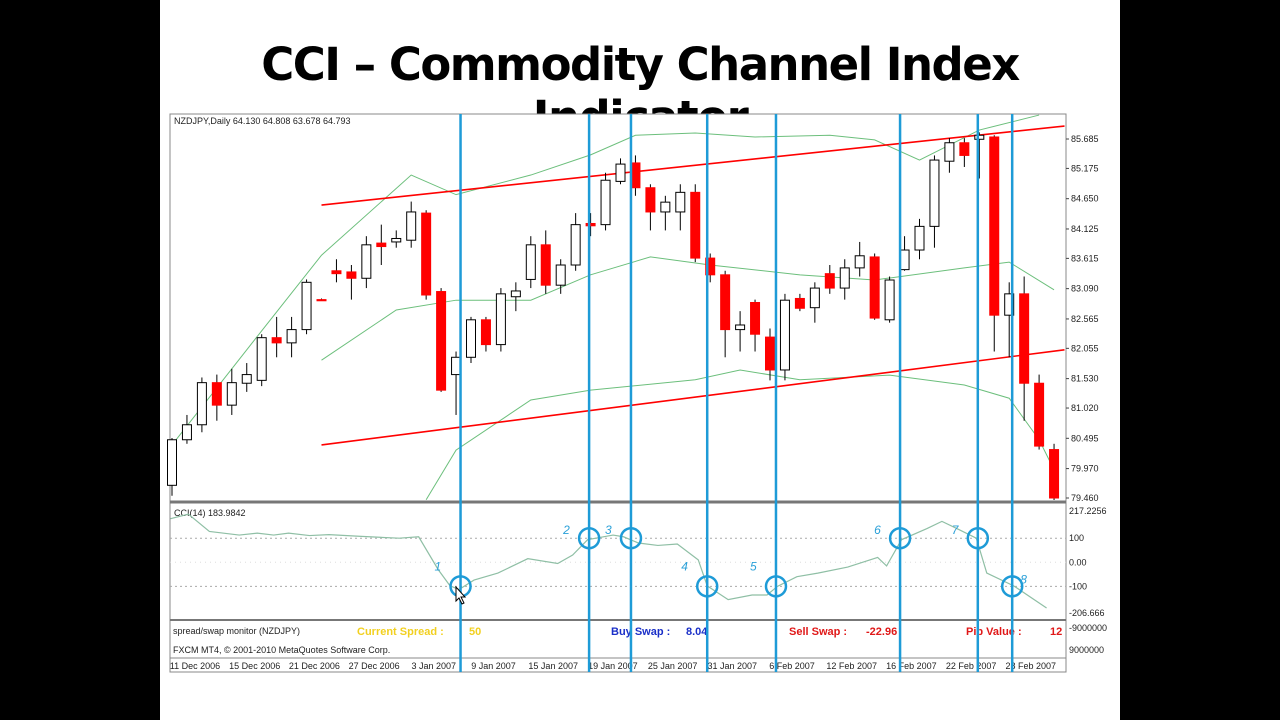  I want to click on trendline-lower, so click(693, 397).